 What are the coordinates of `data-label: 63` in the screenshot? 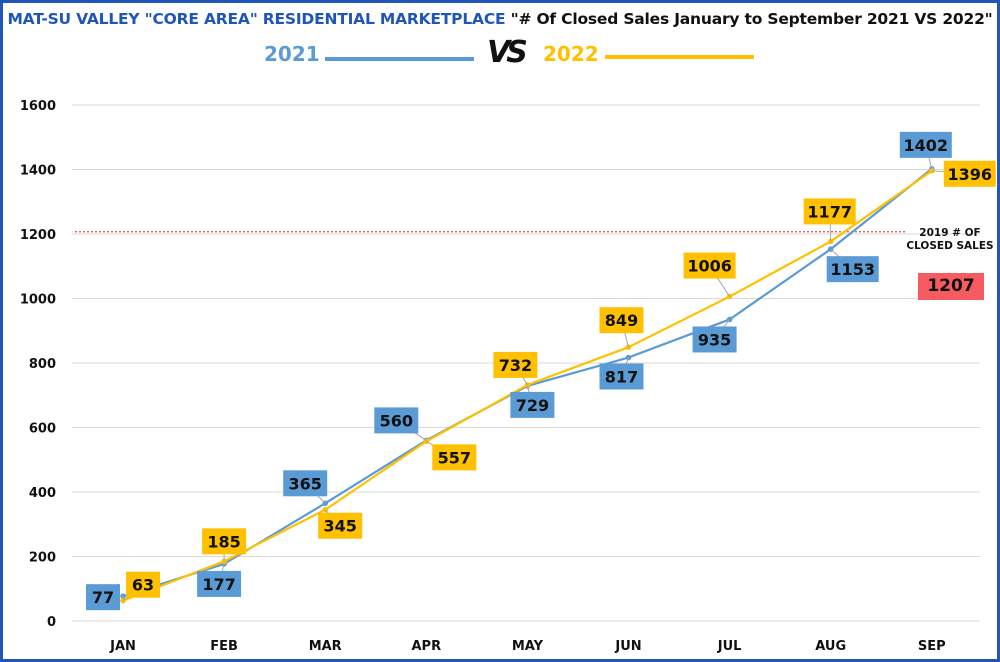 It's located at (143, 585).